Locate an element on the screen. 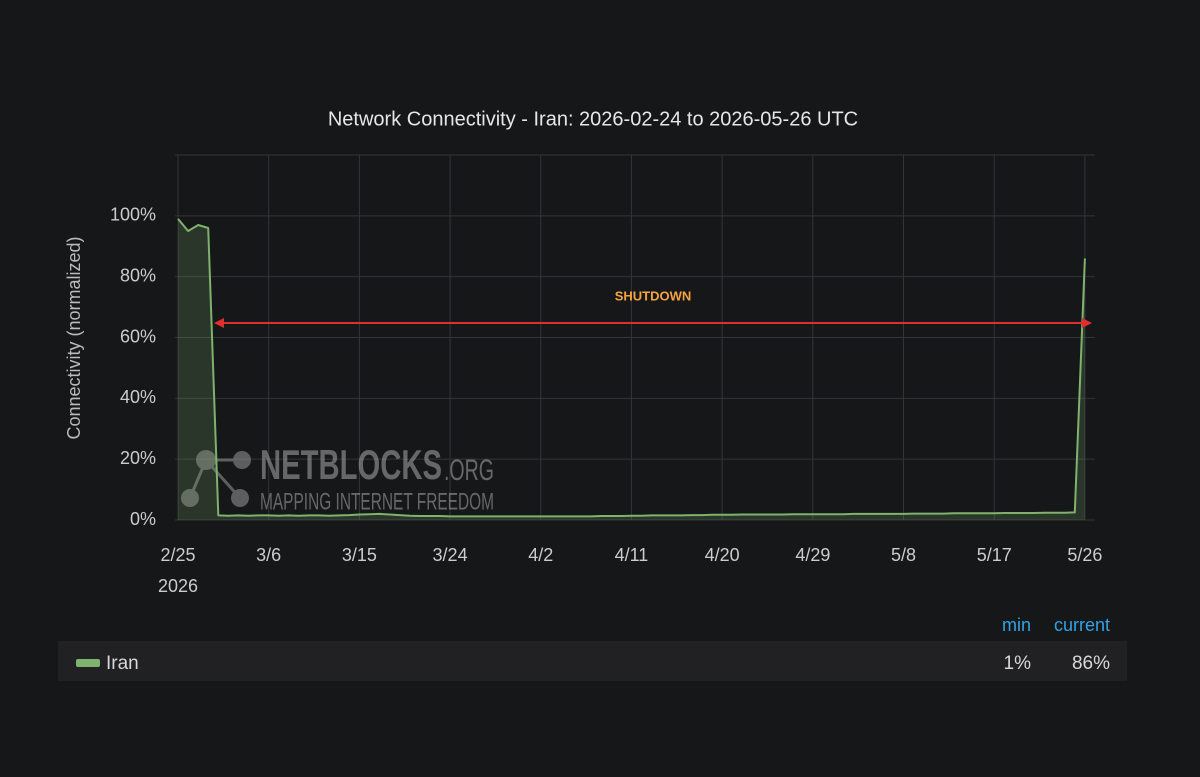 This screenshot has height=777, width=1200. watermark: NETBLOCKS .ORG MAPPING INTERNET FREEDOM is located at coordinates (337, 478).